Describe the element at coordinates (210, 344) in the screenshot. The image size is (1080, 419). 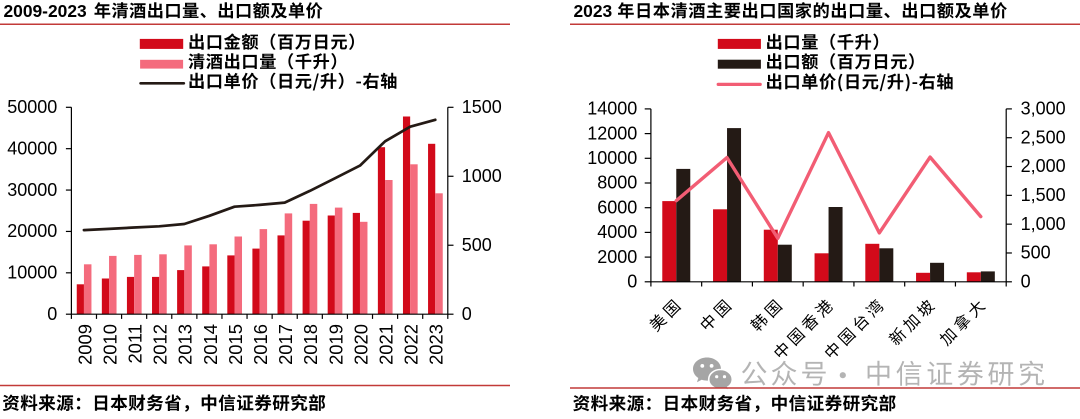
I see `svg-text: 2014` at that location.